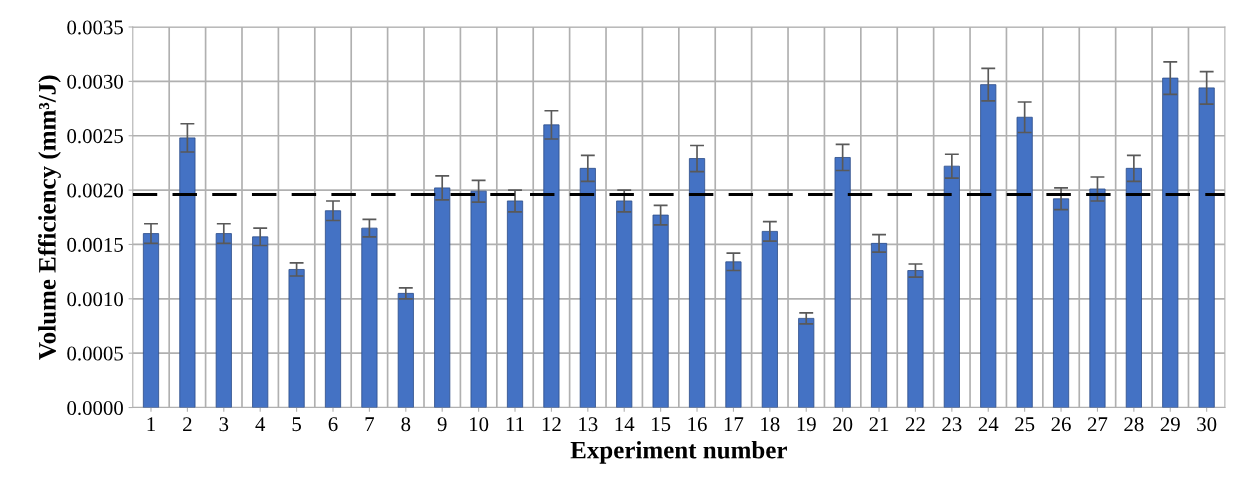 The height and width of the screenshot is (491, 1241). What do you see at coordinates (1170, 424) in the screenshot?
I see `x-tick-label: 29` at bounding box center [1170, 424].